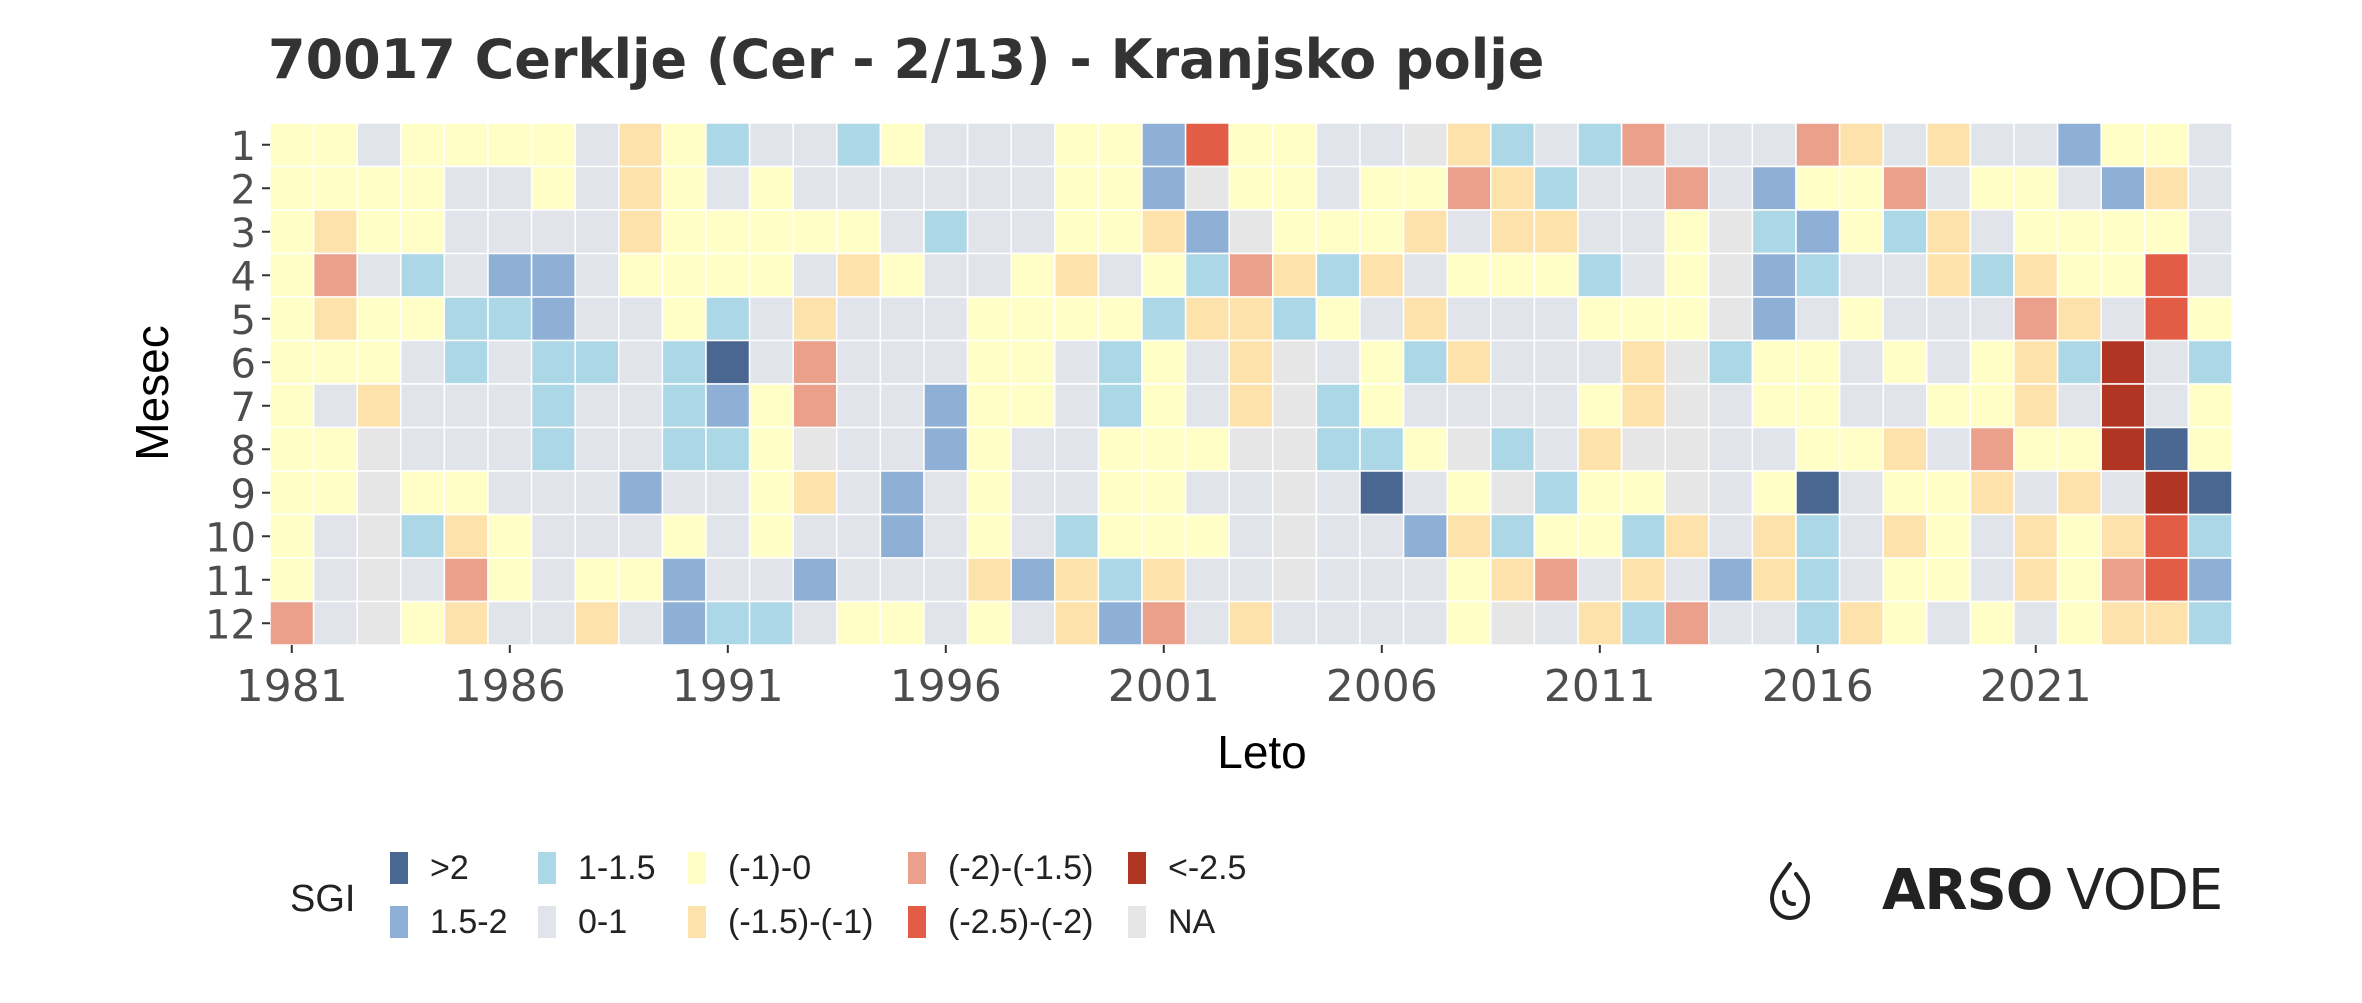  I want to click on legend-title: SGI, so click(323, 899).